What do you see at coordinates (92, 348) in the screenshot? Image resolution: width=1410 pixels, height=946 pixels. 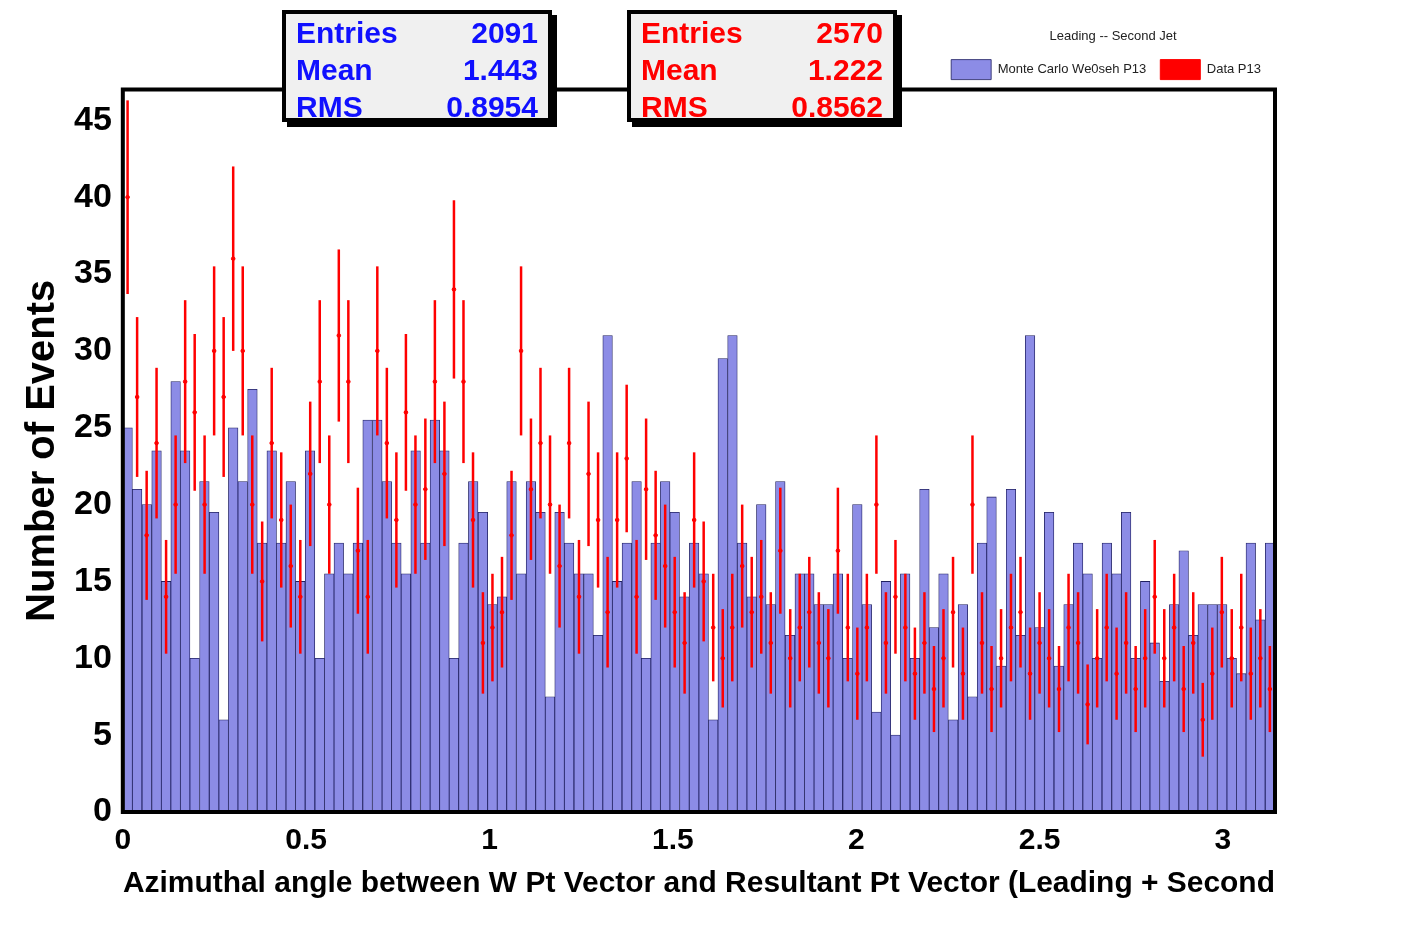 I see `y-tick-label: 30` at bounding box center [92, 348].